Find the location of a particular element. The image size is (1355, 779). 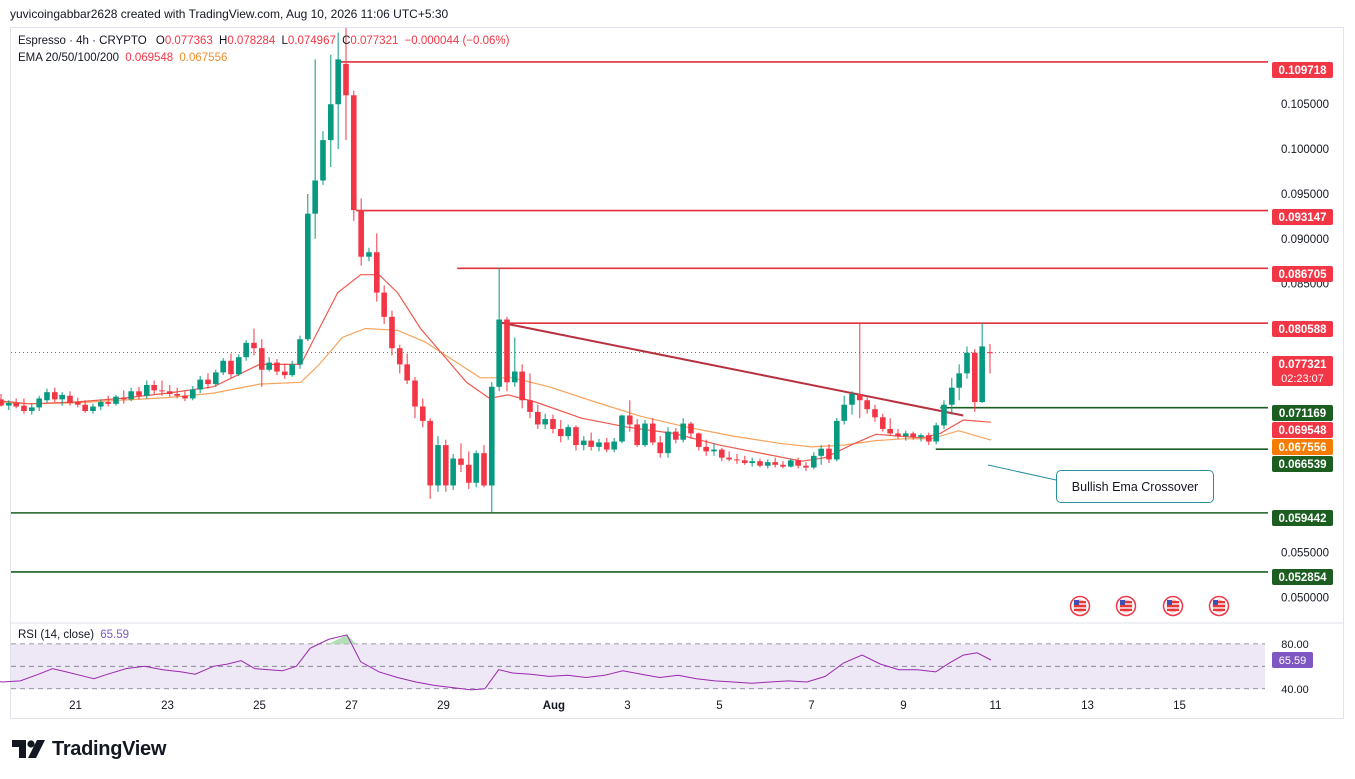

ema-label: EMA 20/50/100/200 is located at coordinates (69, 58).